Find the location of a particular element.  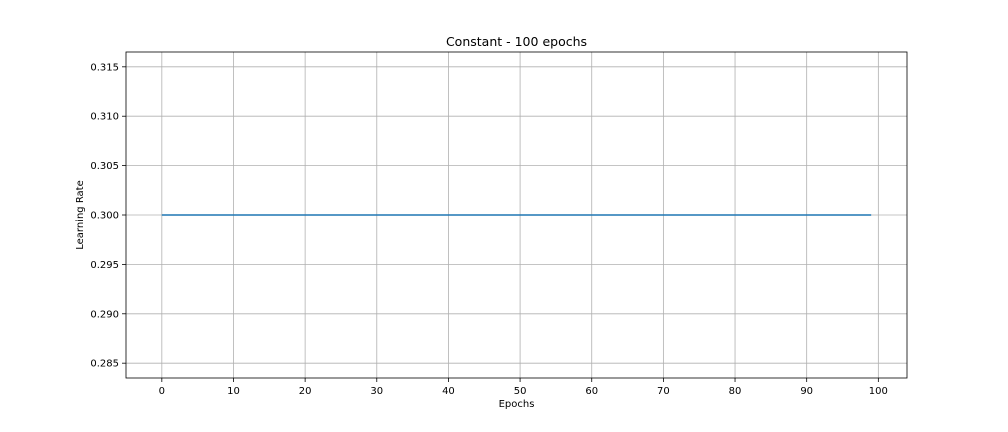

x-tick-label: 40 is located at coordinates (448, 391).